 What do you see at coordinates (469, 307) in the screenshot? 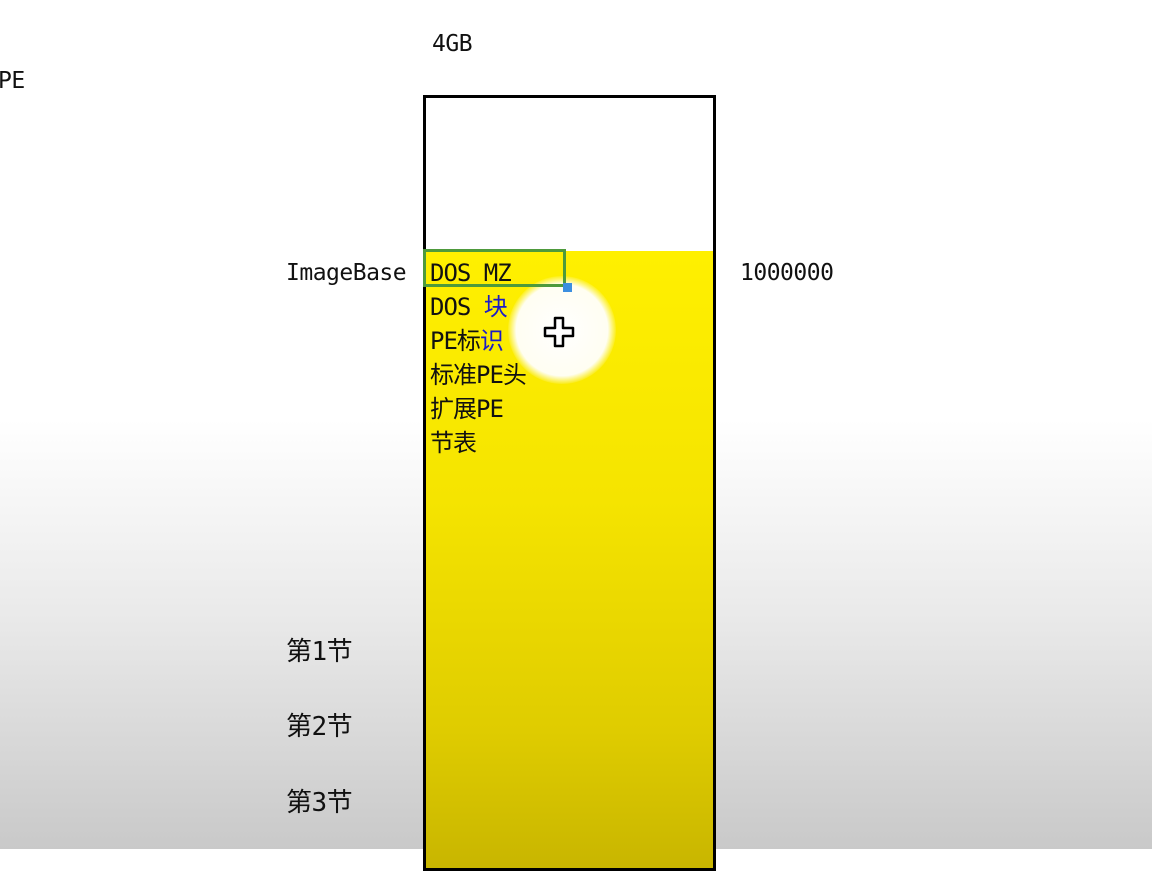
I see `dos-block: DOS 块` at bounding box center [469, 307].